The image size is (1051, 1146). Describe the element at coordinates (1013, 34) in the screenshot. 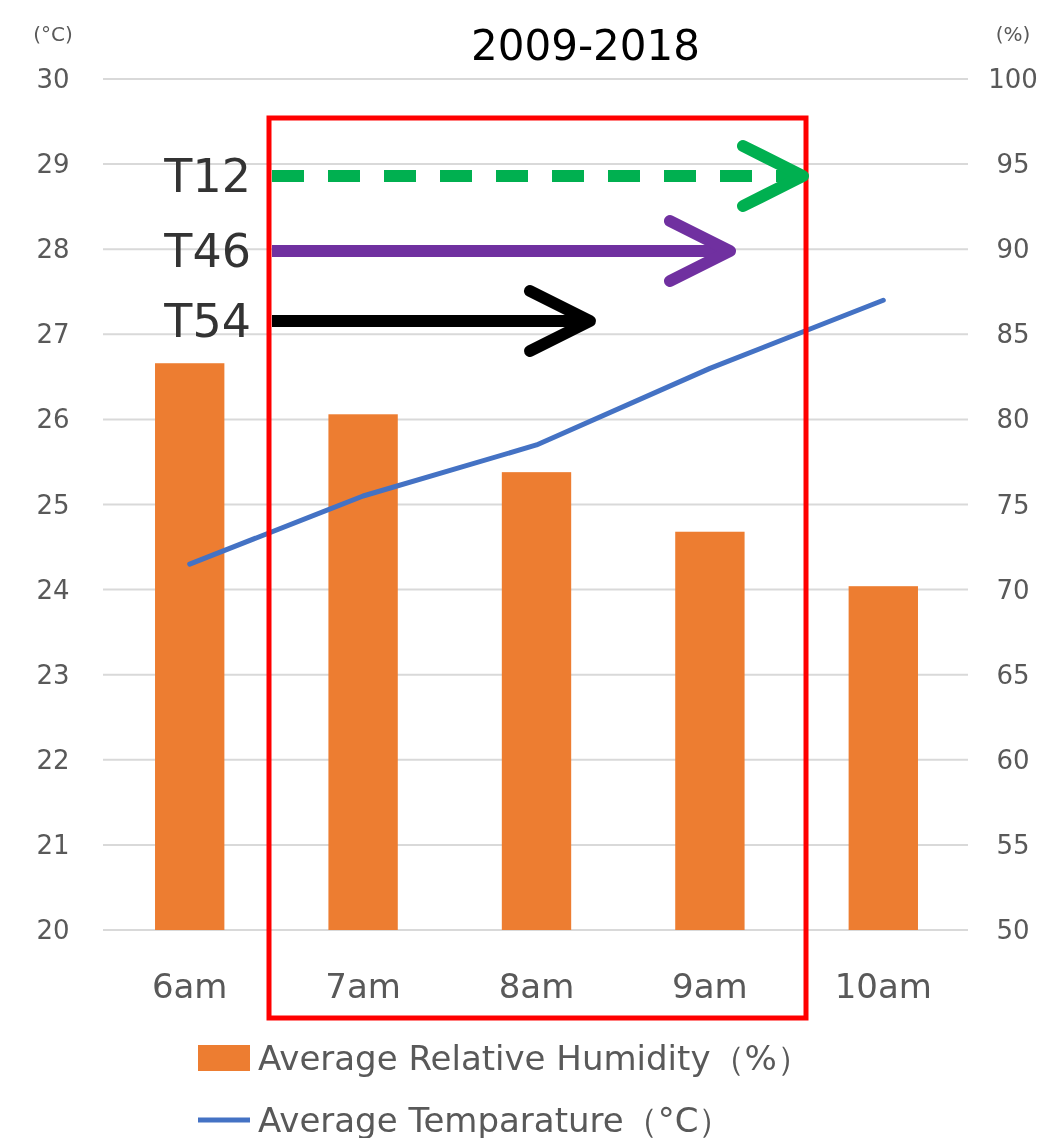

I see `y2-axis-title: (%)` at that location.